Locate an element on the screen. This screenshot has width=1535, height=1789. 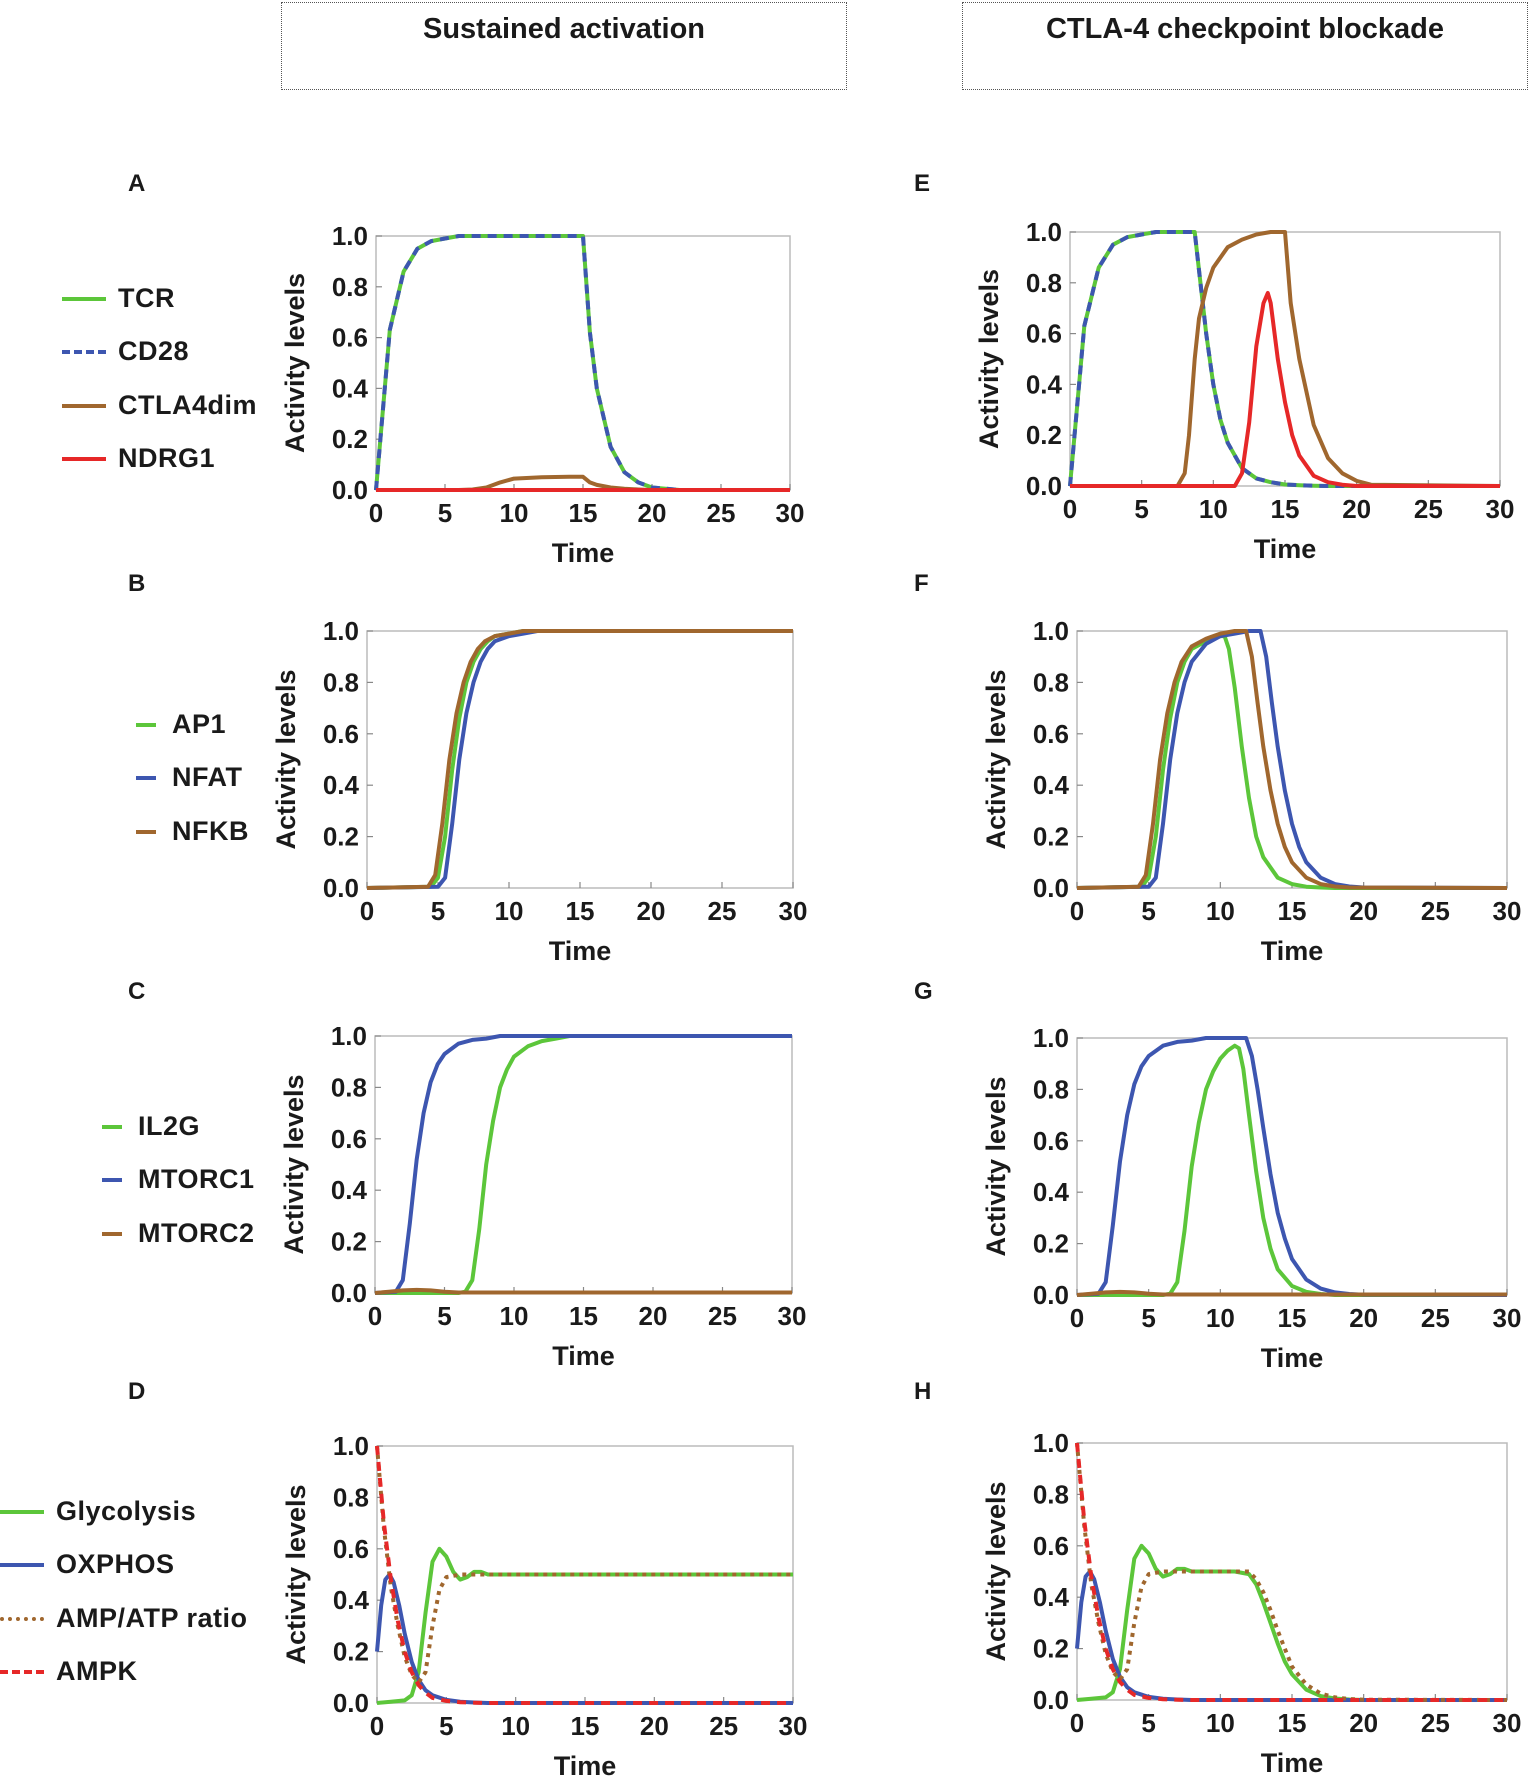
series-line-mtorc2 is located at coordinates (583, 1291).